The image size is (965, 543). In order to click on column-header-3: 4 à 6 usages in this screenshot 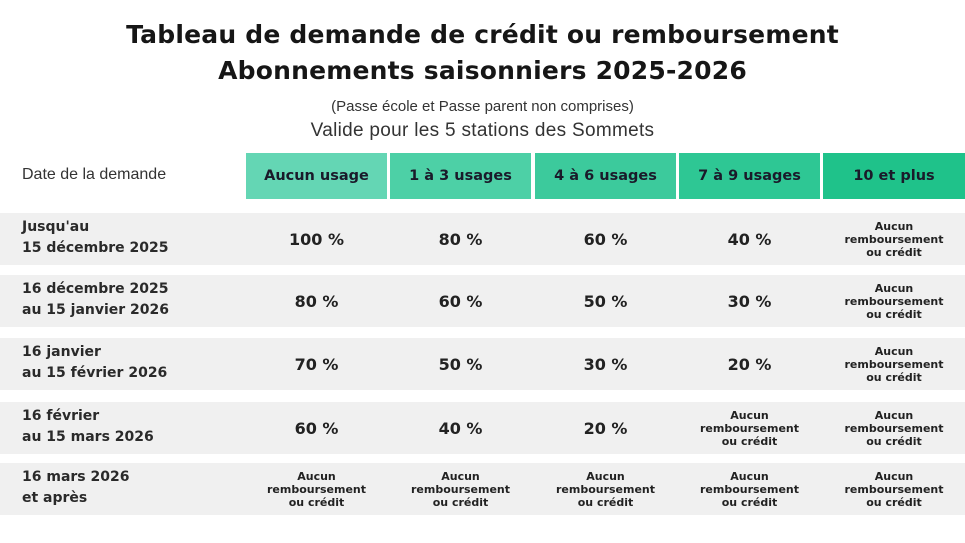, I will do `click(605, 176)`.